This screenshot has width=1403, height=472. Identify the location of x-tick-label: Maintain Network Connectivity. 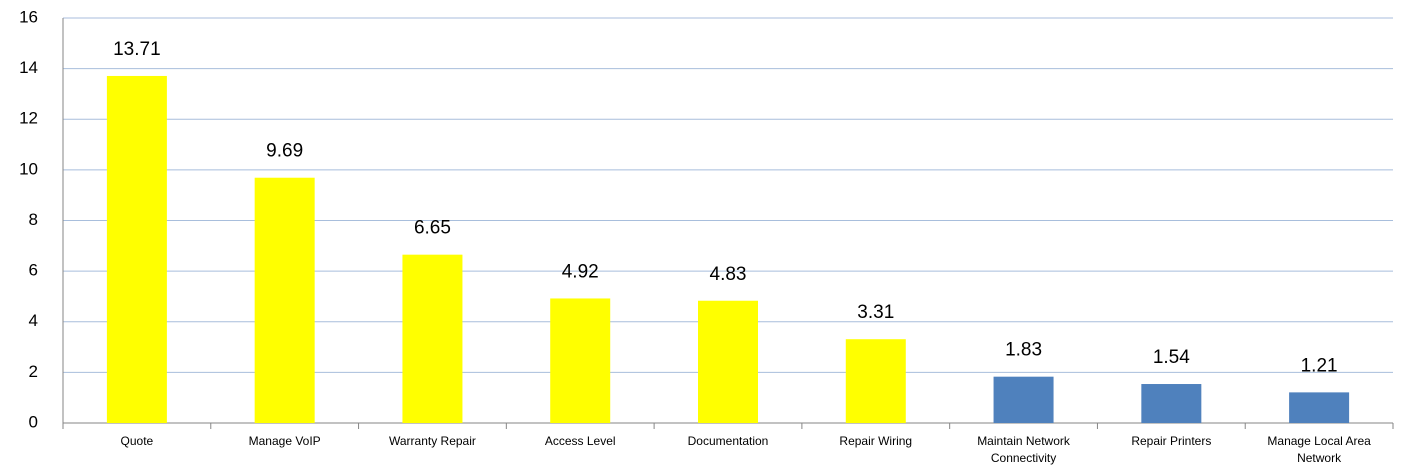
(1023, 449).